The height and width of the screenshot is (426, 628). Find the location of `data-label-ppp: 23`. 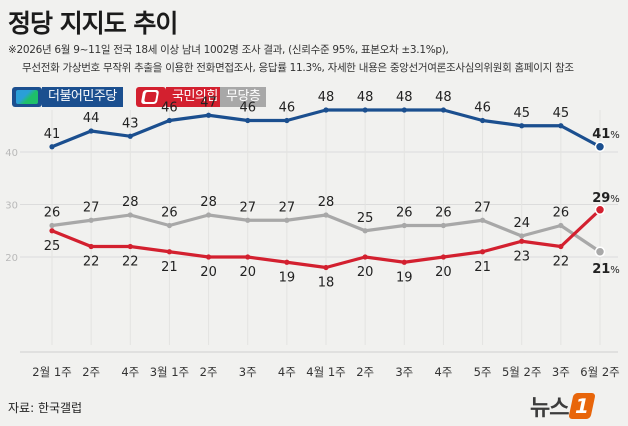

data-label-ppp: 23 is located at coordinates (521, 256).